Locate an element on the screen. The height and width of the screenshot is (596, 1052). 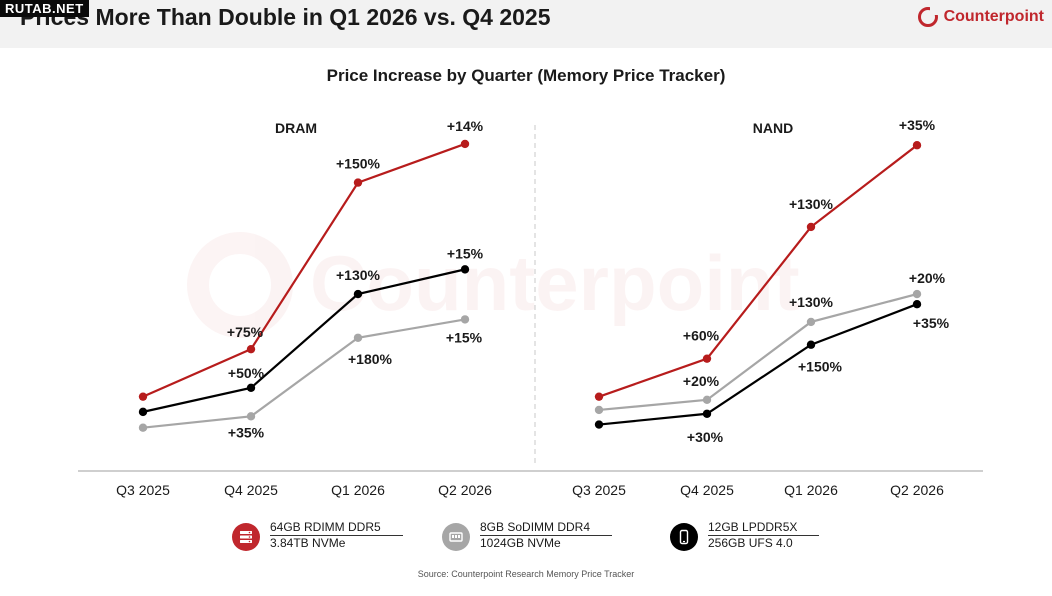
legend-label-line2: 1024GB NVMe is located at coordinates (520, 543).